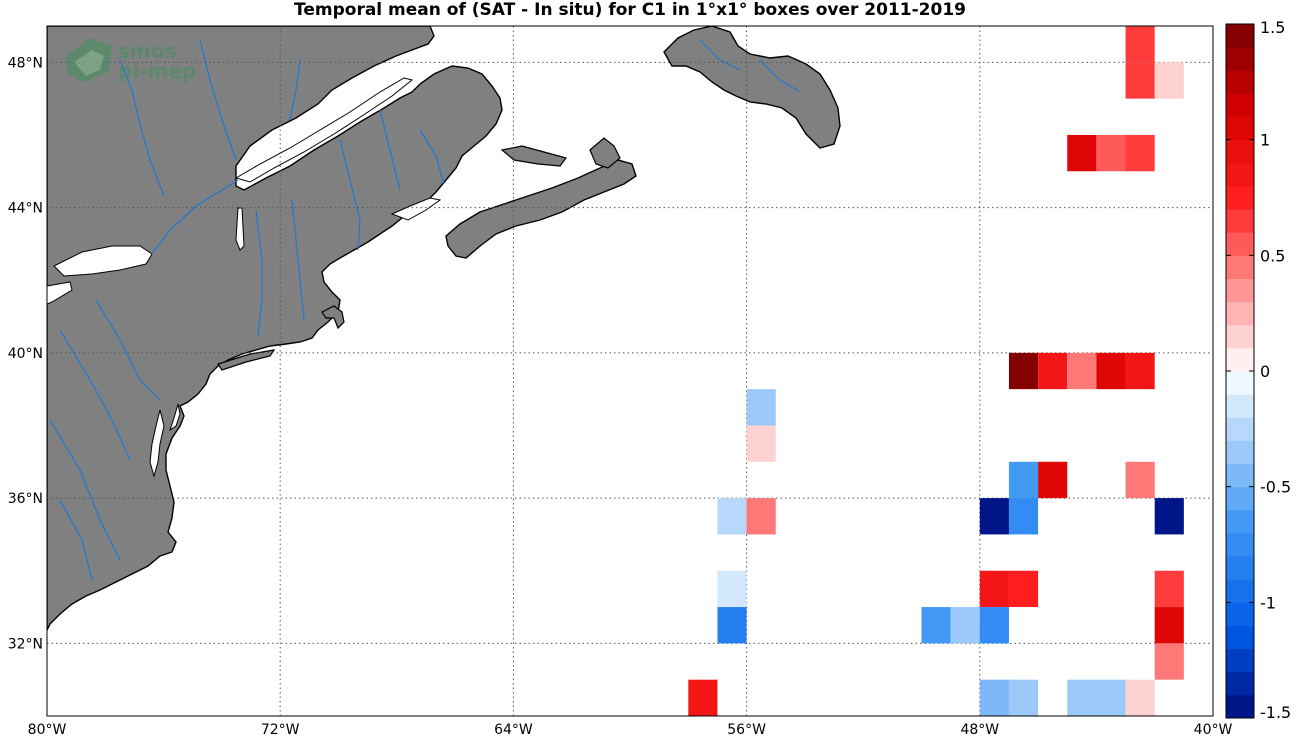 This screenshot has width=1297, height=738. Describe the element at coordinates (324, 130) in the screenshot. I see `st-lawrence-estuary` at that location.